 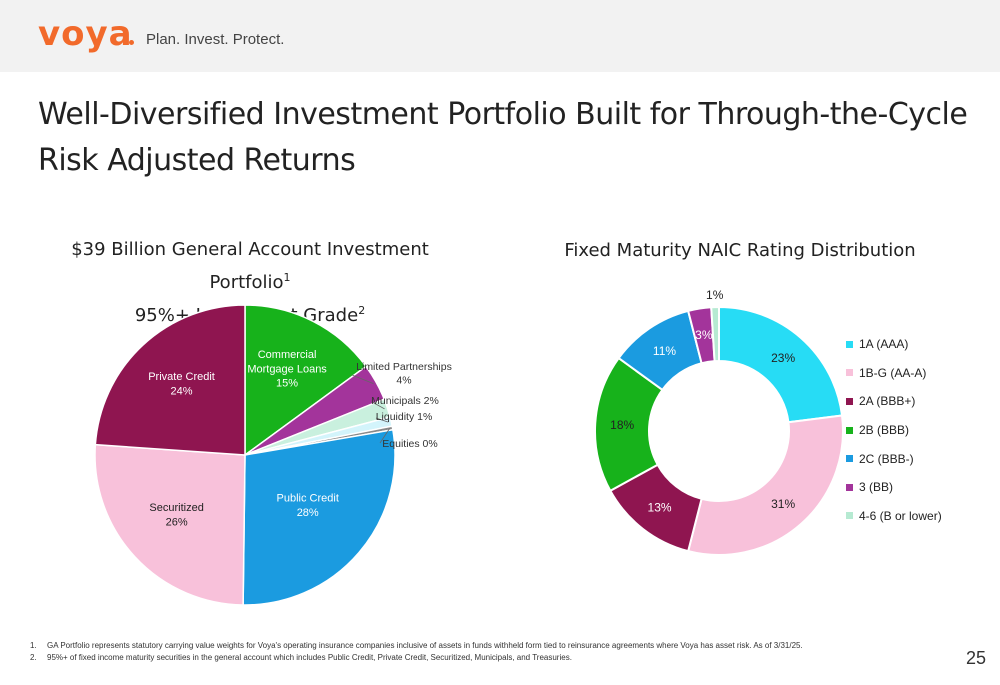 What do you see at coordinates (622, 425) in the screenshot?
I see `donut-label-2b-bbb: 18%` at bounding box center [622, 425].